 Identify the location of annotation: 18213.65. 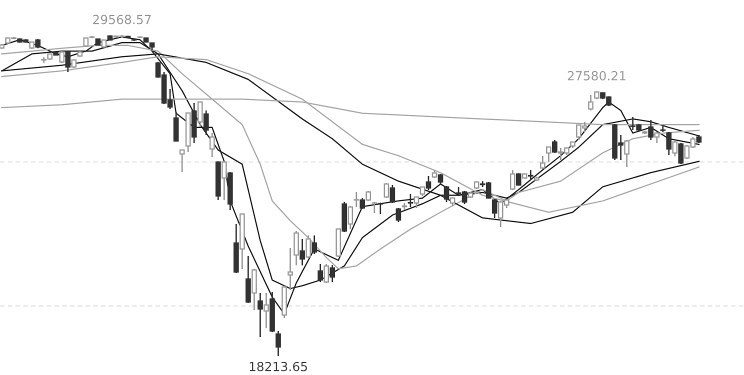
(278, 367).